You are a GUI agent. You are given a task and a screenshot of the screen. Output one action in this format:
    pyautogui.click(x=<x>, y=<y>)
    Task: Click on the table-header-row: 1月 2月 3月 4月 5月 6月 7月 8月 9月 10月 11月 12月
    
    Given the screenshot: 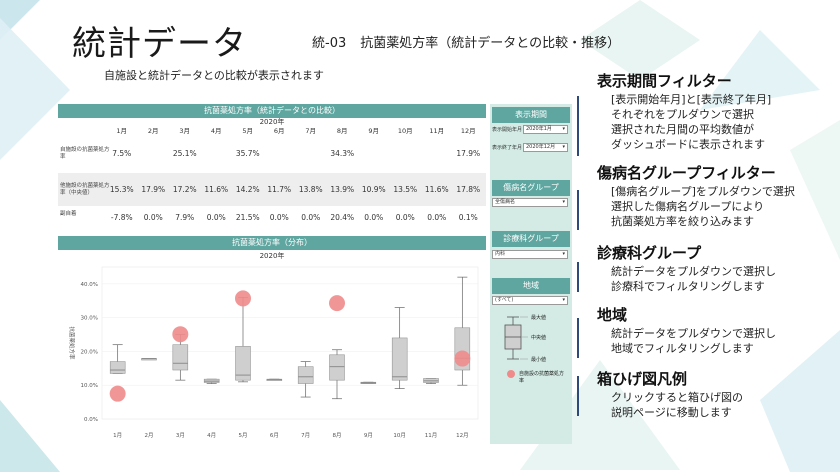 What is the action you would take?
    pyautogui.click(x=272, y=130)
    